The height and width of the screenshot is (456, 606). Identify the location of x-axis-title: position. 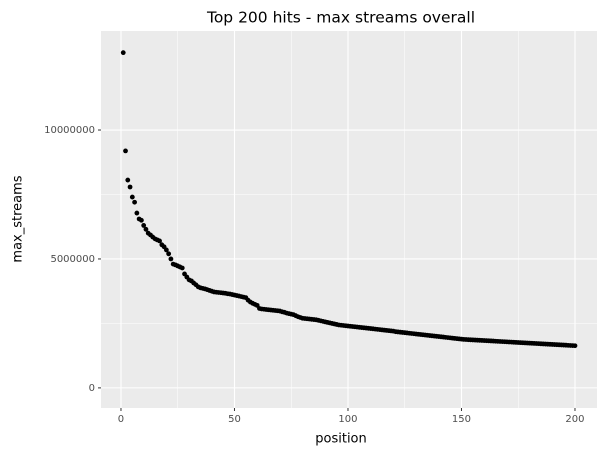
(341, 439).